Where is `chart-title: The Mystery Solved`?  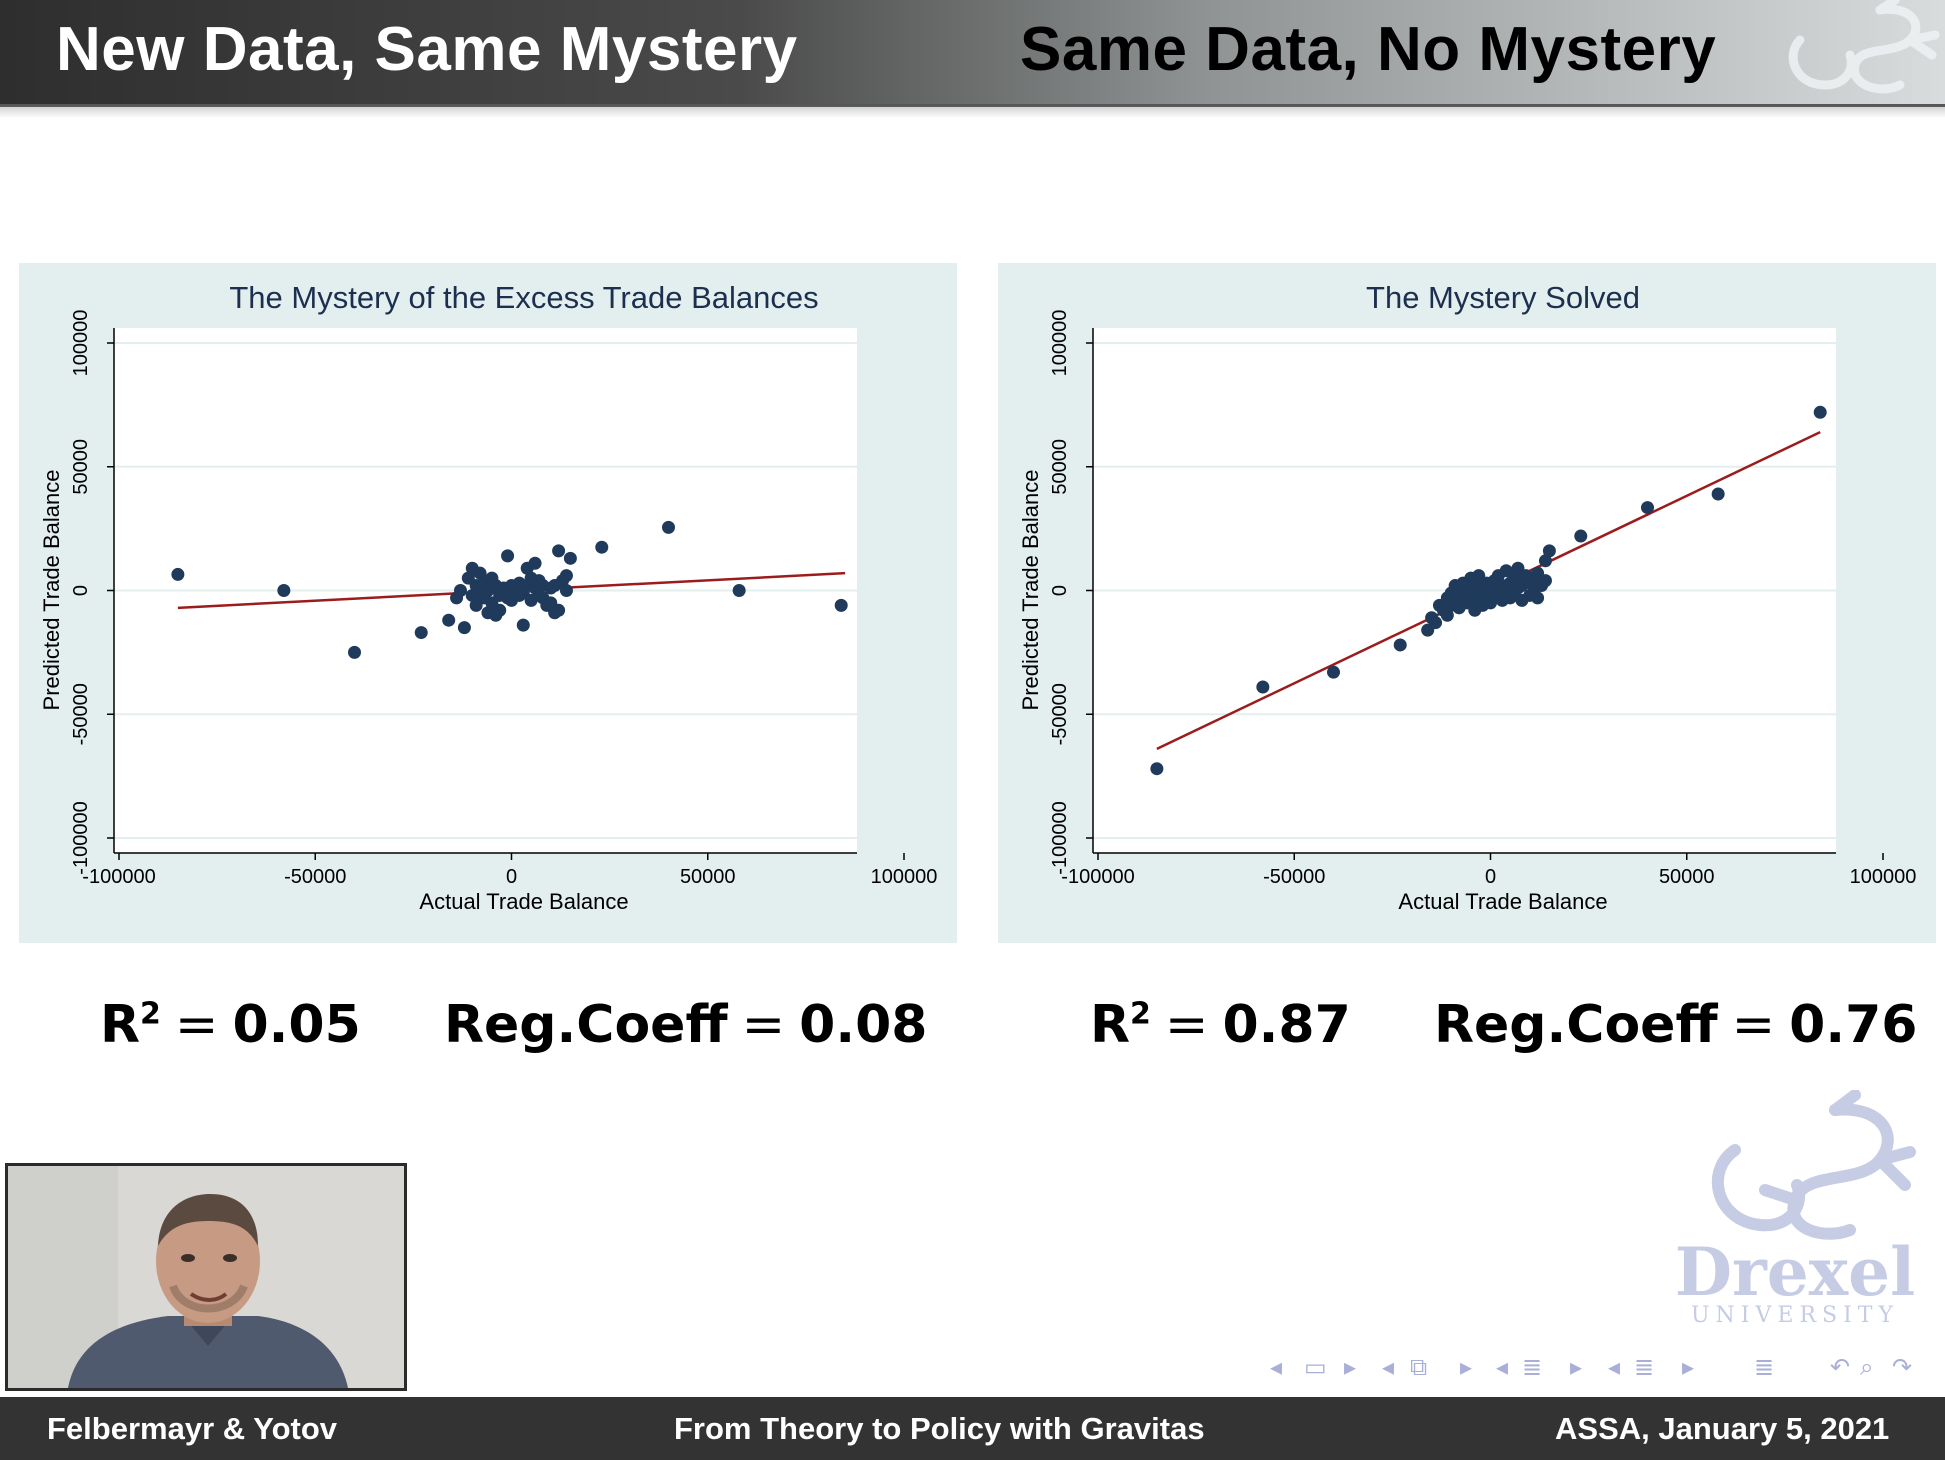
chart-title: The Mystery Solved is located at coordinates (1503, 297).